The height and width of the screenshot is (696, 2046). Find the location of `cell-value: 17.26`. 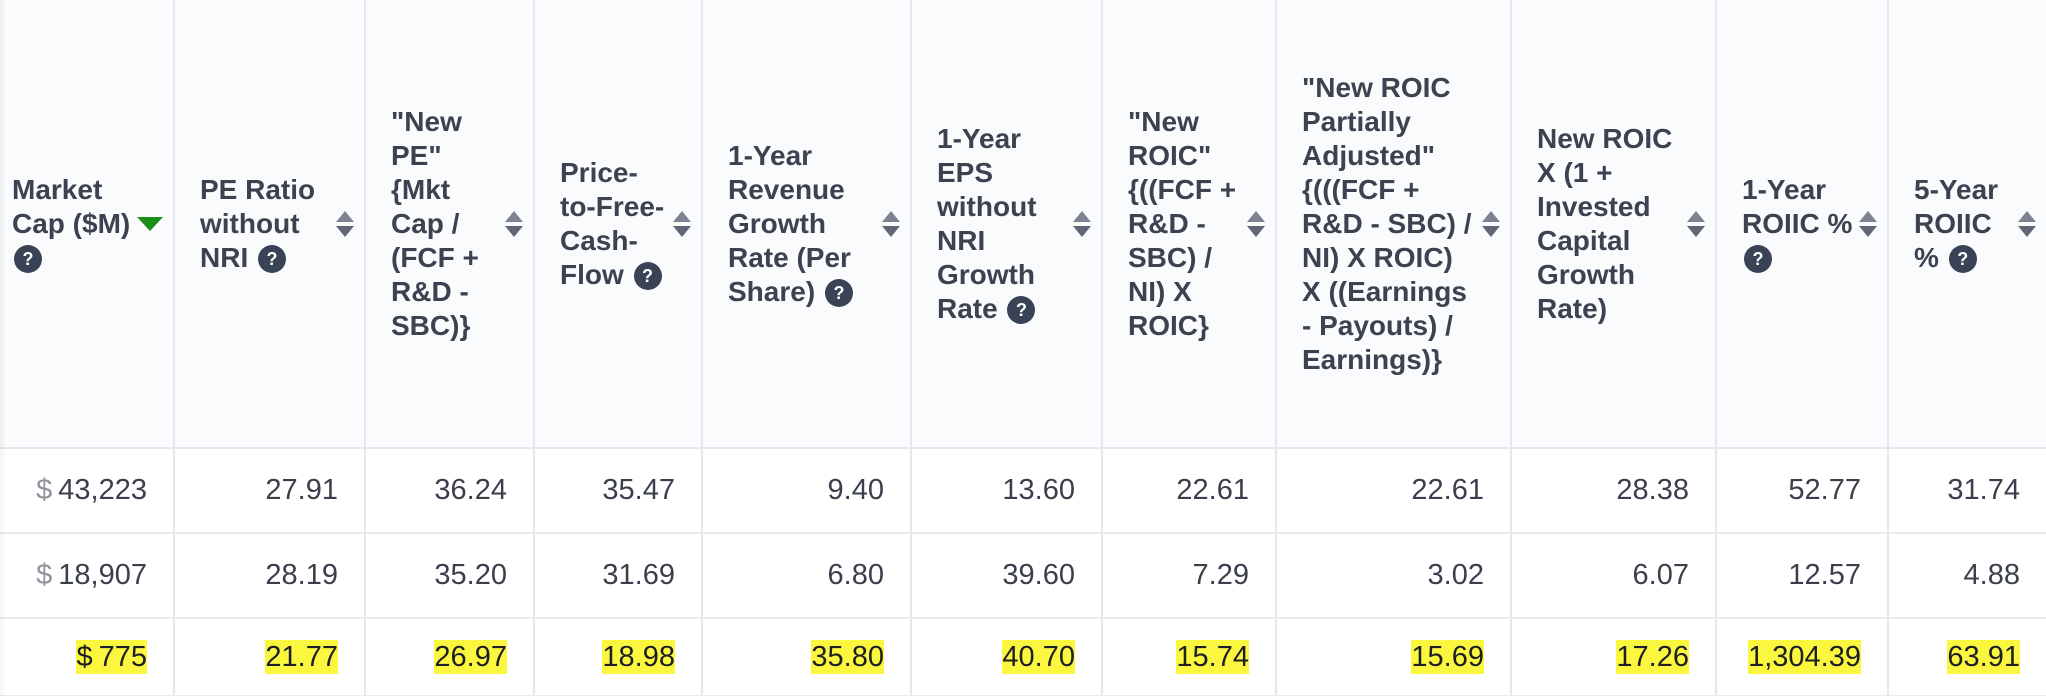

cell-value: 17.26 is located at coordinates (1652, 656).